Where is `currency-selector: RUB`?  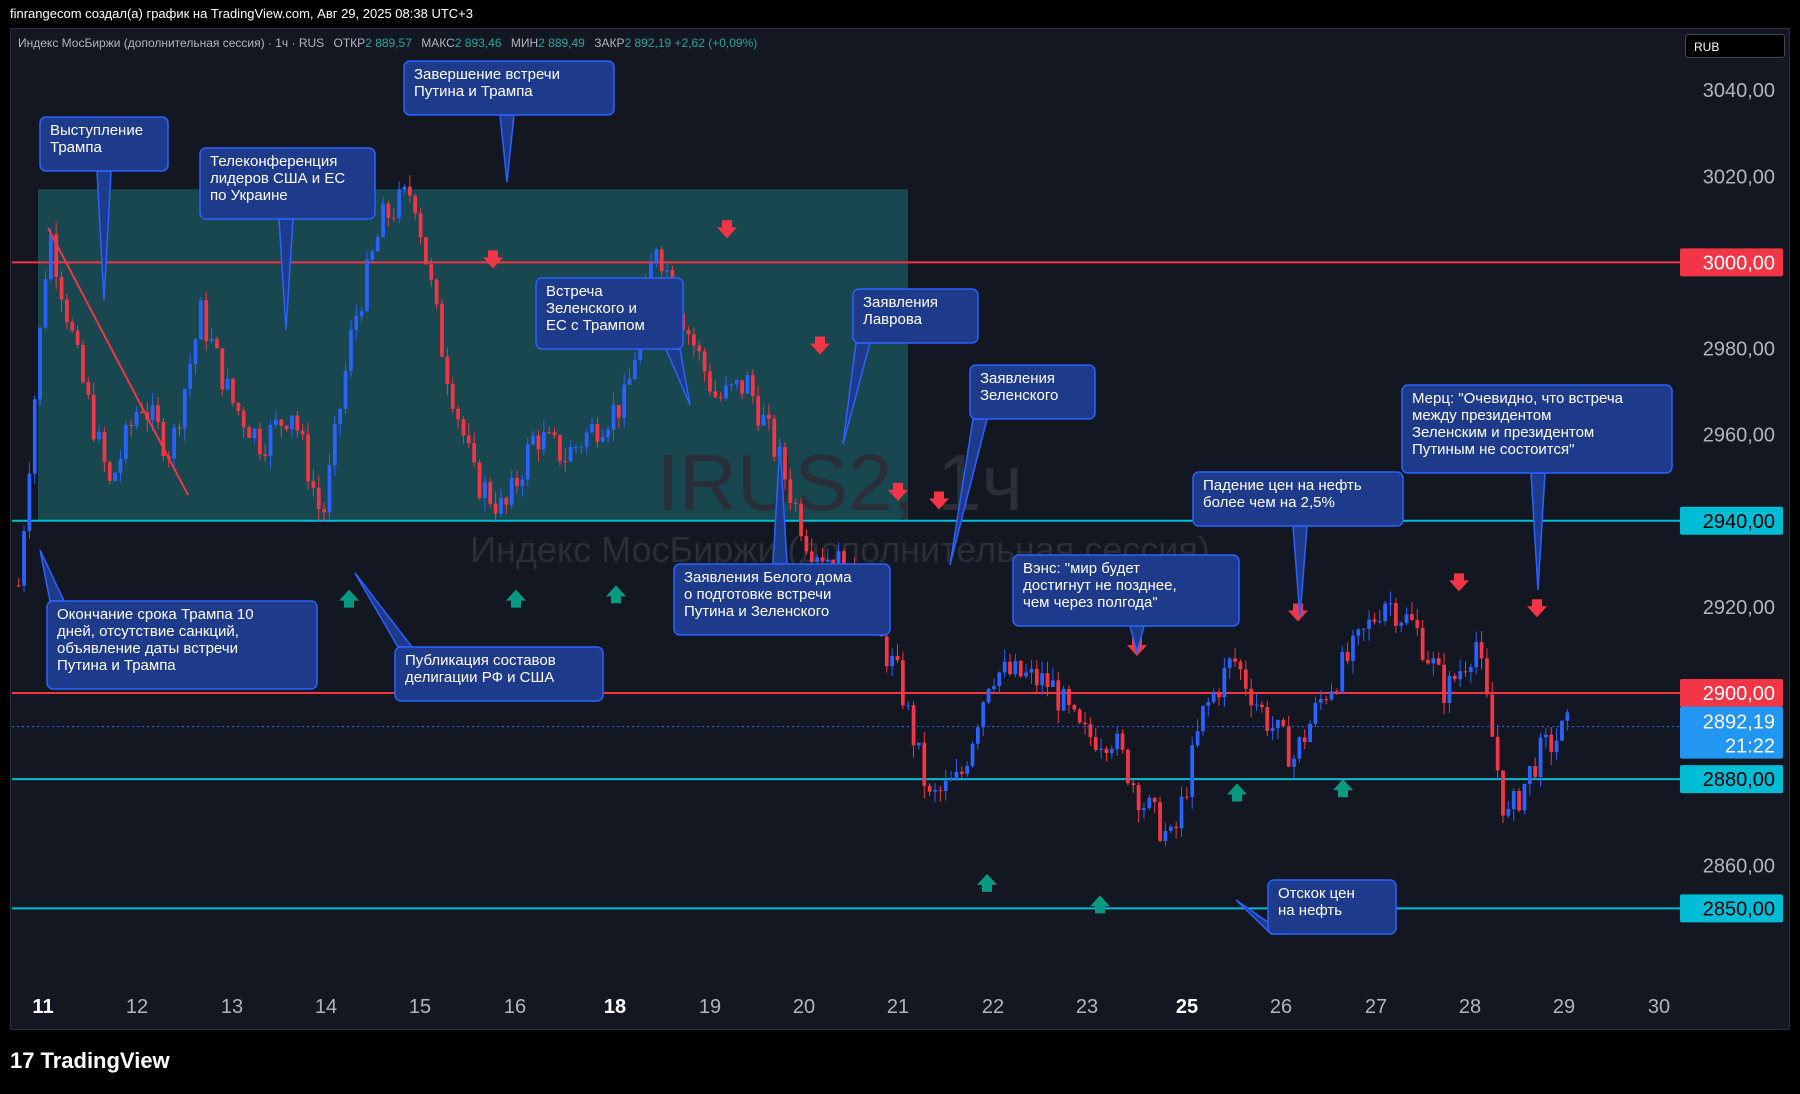 currency-selector: RUB is located at coordinates (1735, 46).